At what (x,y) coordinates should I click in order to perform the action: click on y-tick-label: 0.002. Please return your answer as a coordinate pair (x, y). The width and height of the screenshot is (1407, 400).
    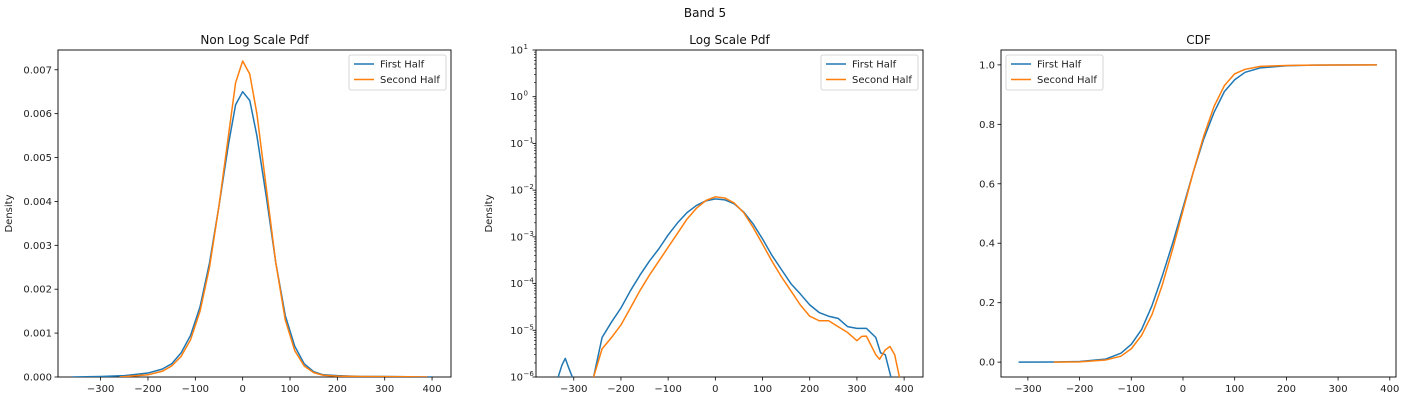
    Looking at the image, I should click on (37, 290).